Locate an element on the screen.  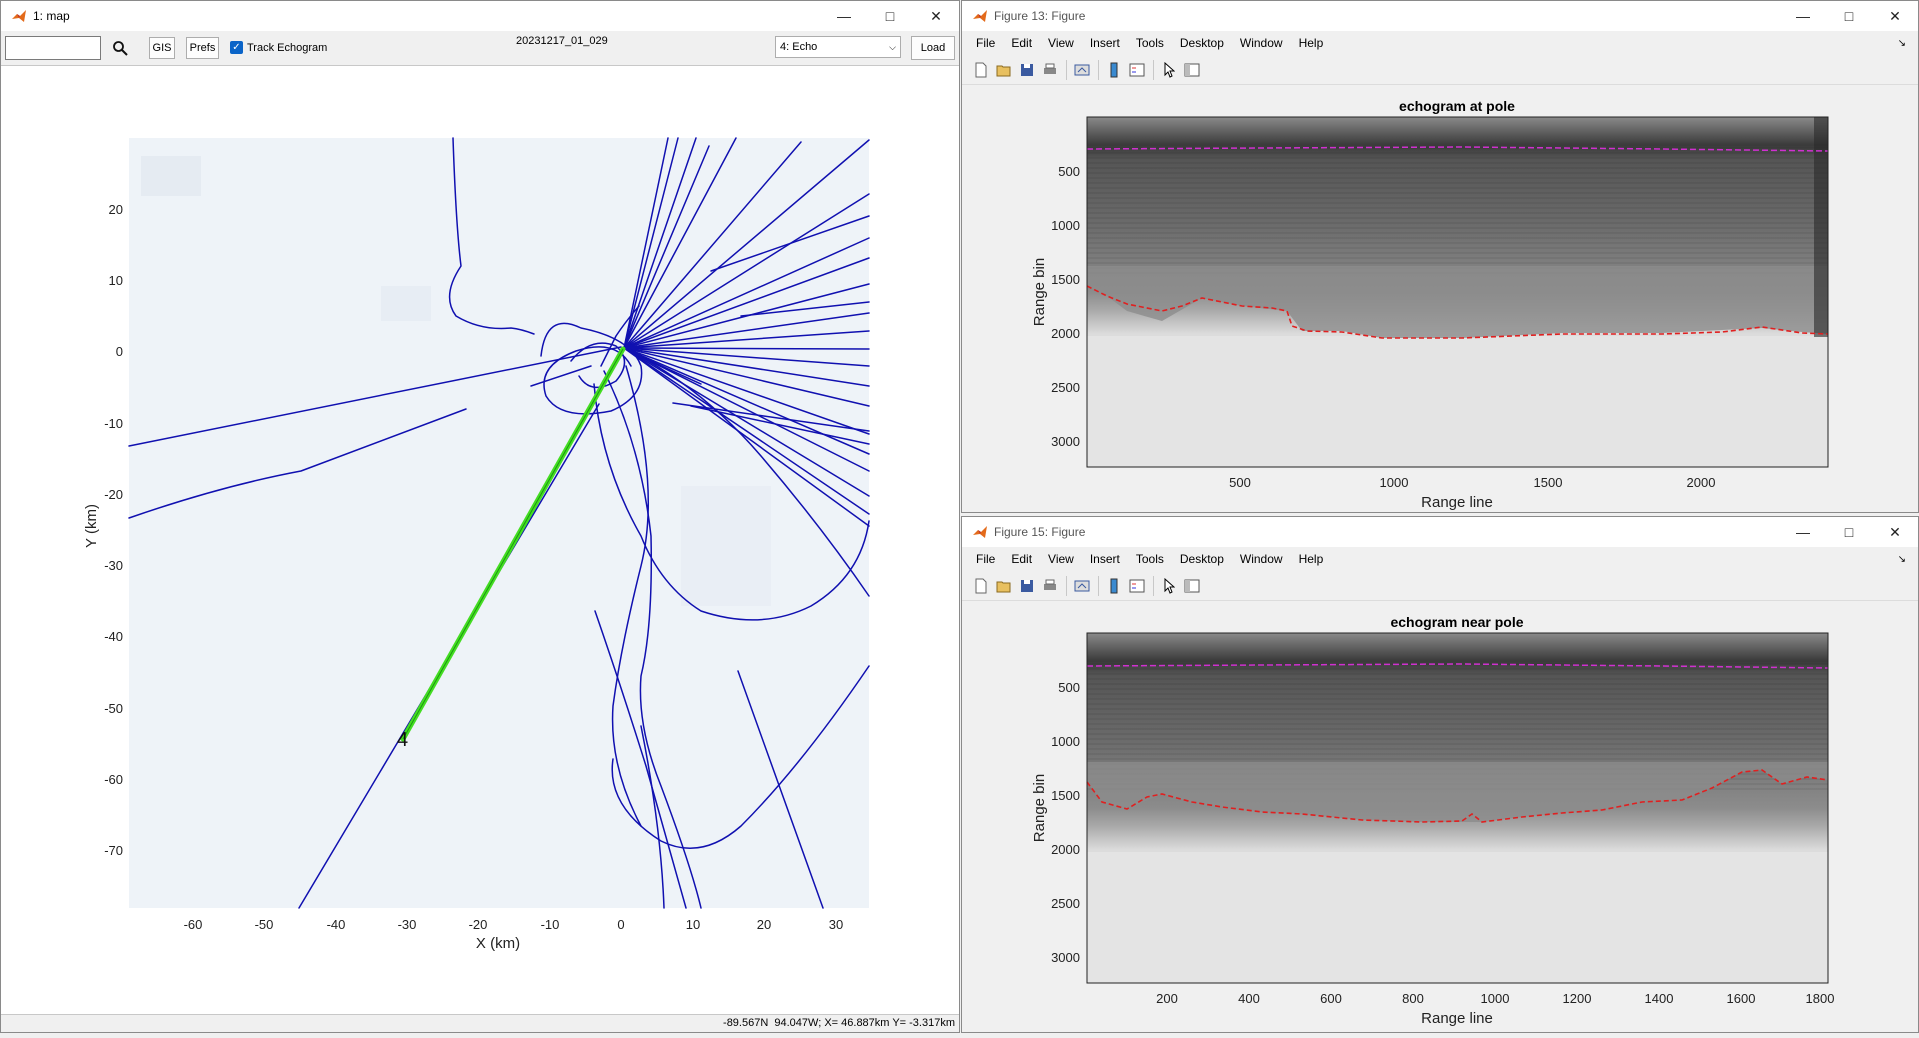
echogram-13-y-ticks: 500 1000 1500 2000 2500 3000 is located at coordinates (1065, 306).